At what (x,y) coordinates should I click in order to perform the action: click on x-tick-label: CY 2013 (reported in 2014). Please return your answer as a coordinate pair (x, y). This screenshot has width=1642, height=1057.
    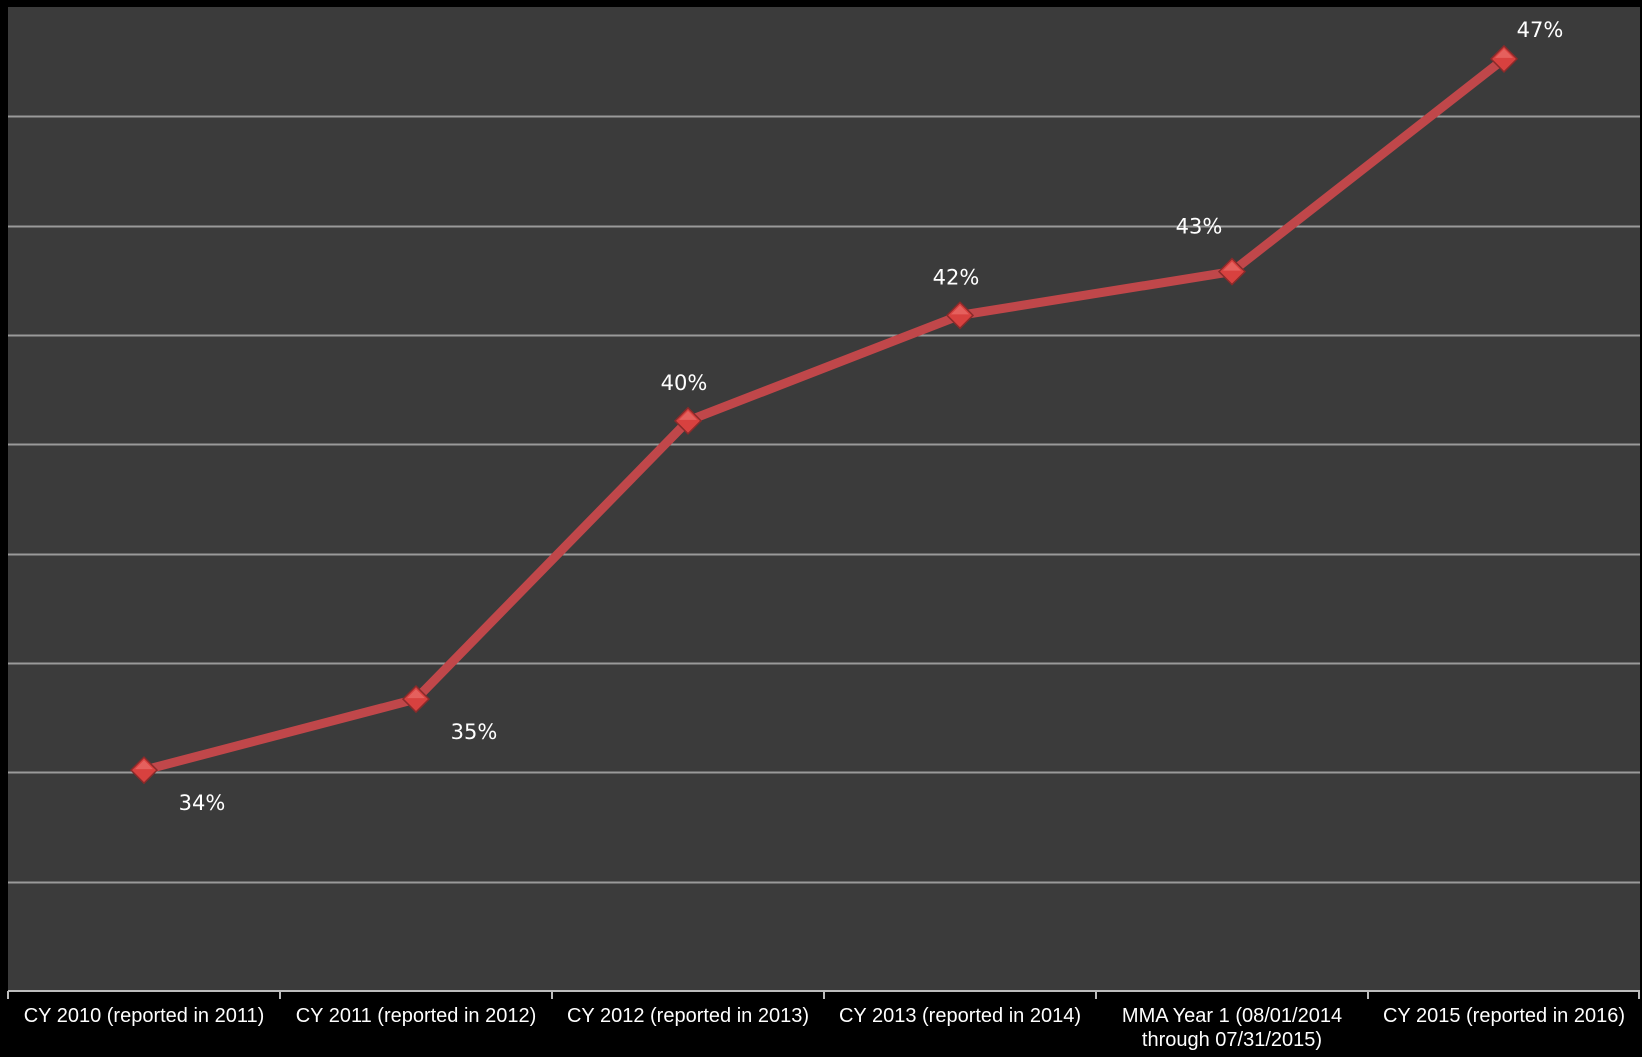
    Looking at the image, I should click on (960, 1016).